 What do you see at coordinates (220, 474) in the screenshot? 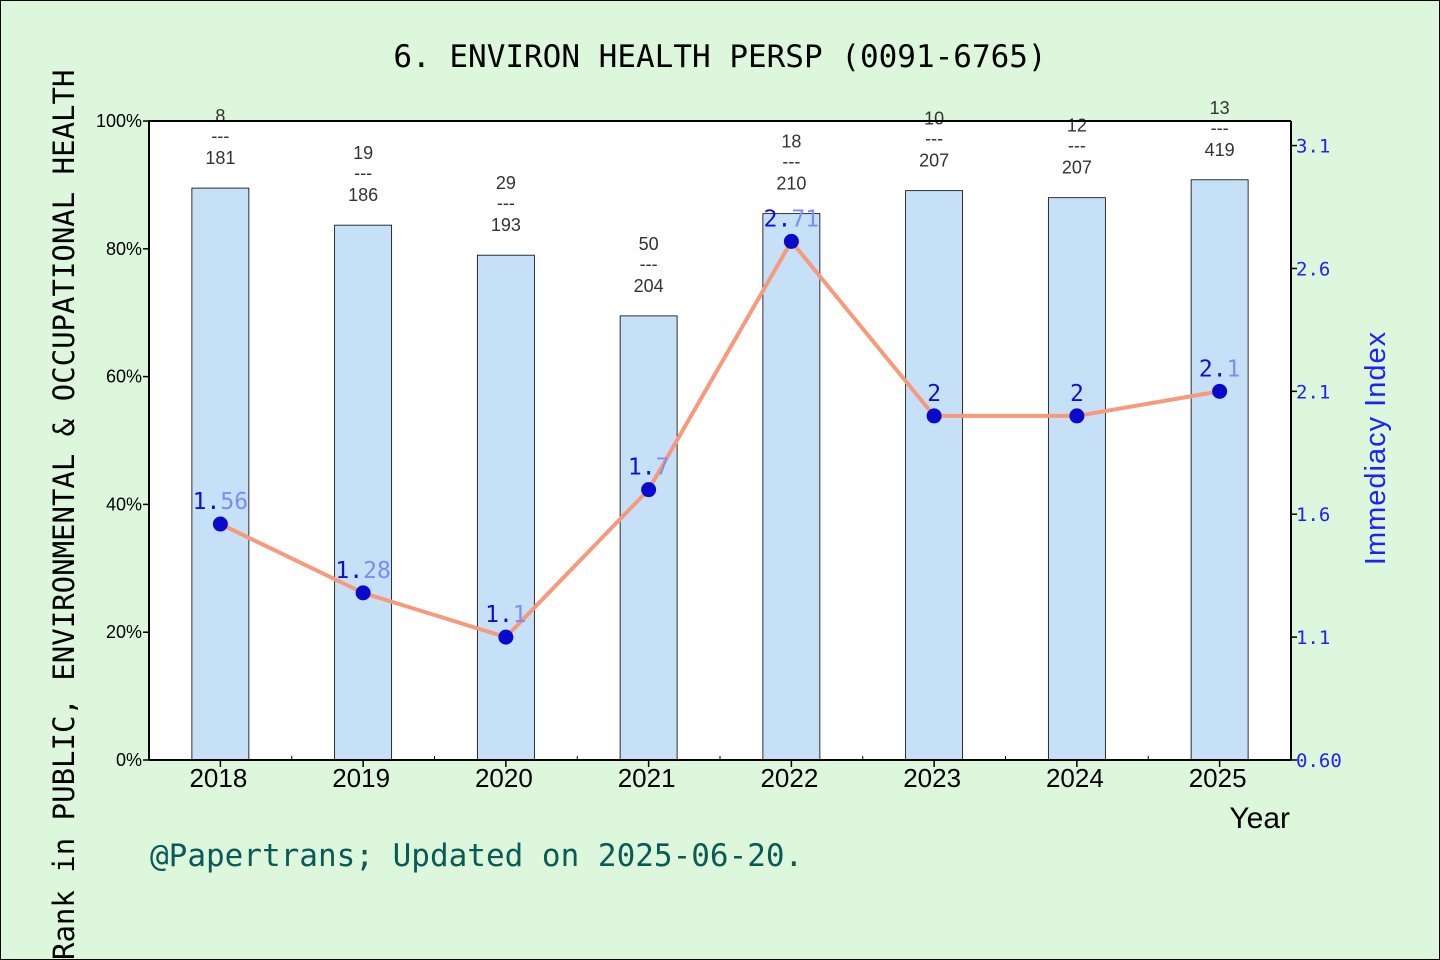
I see `bar-2018` at bounding box center [220, 474].